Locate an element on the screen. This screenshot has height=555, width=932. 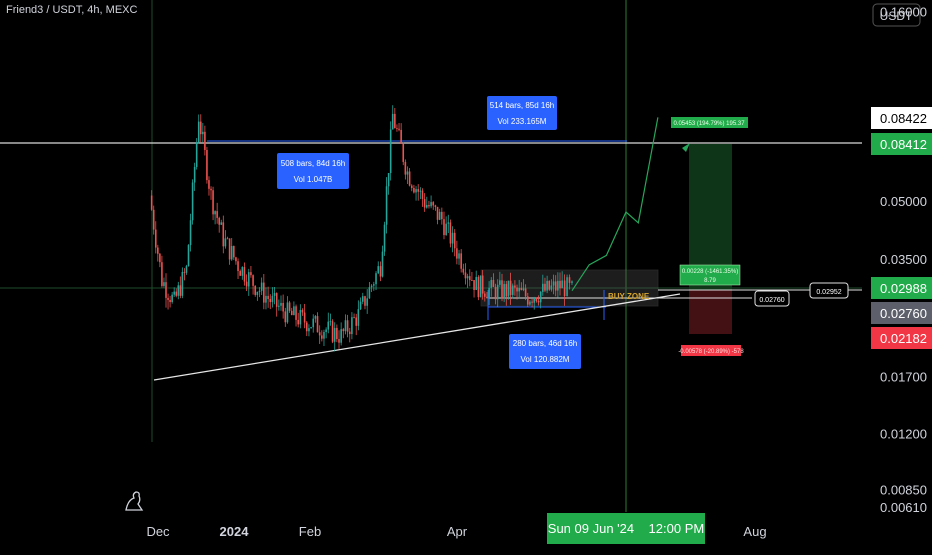
price-tick-label: 0.01700 is located at coordinates (903, 377).